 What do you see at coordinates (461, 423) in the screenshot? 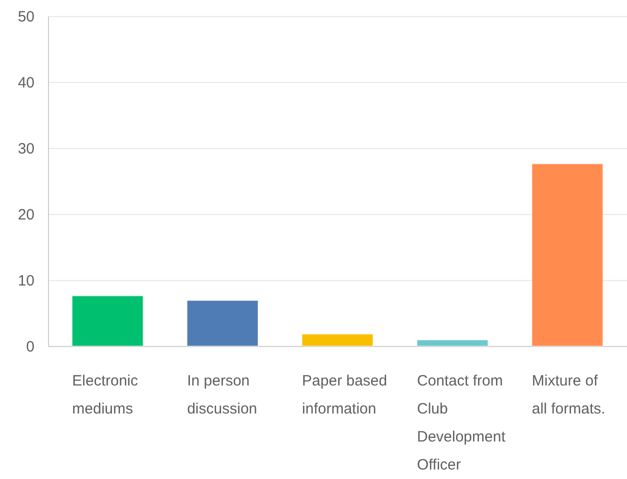
I see `x-tick-label: Contact from Club Development Officer` at bounding box center [461, 423].